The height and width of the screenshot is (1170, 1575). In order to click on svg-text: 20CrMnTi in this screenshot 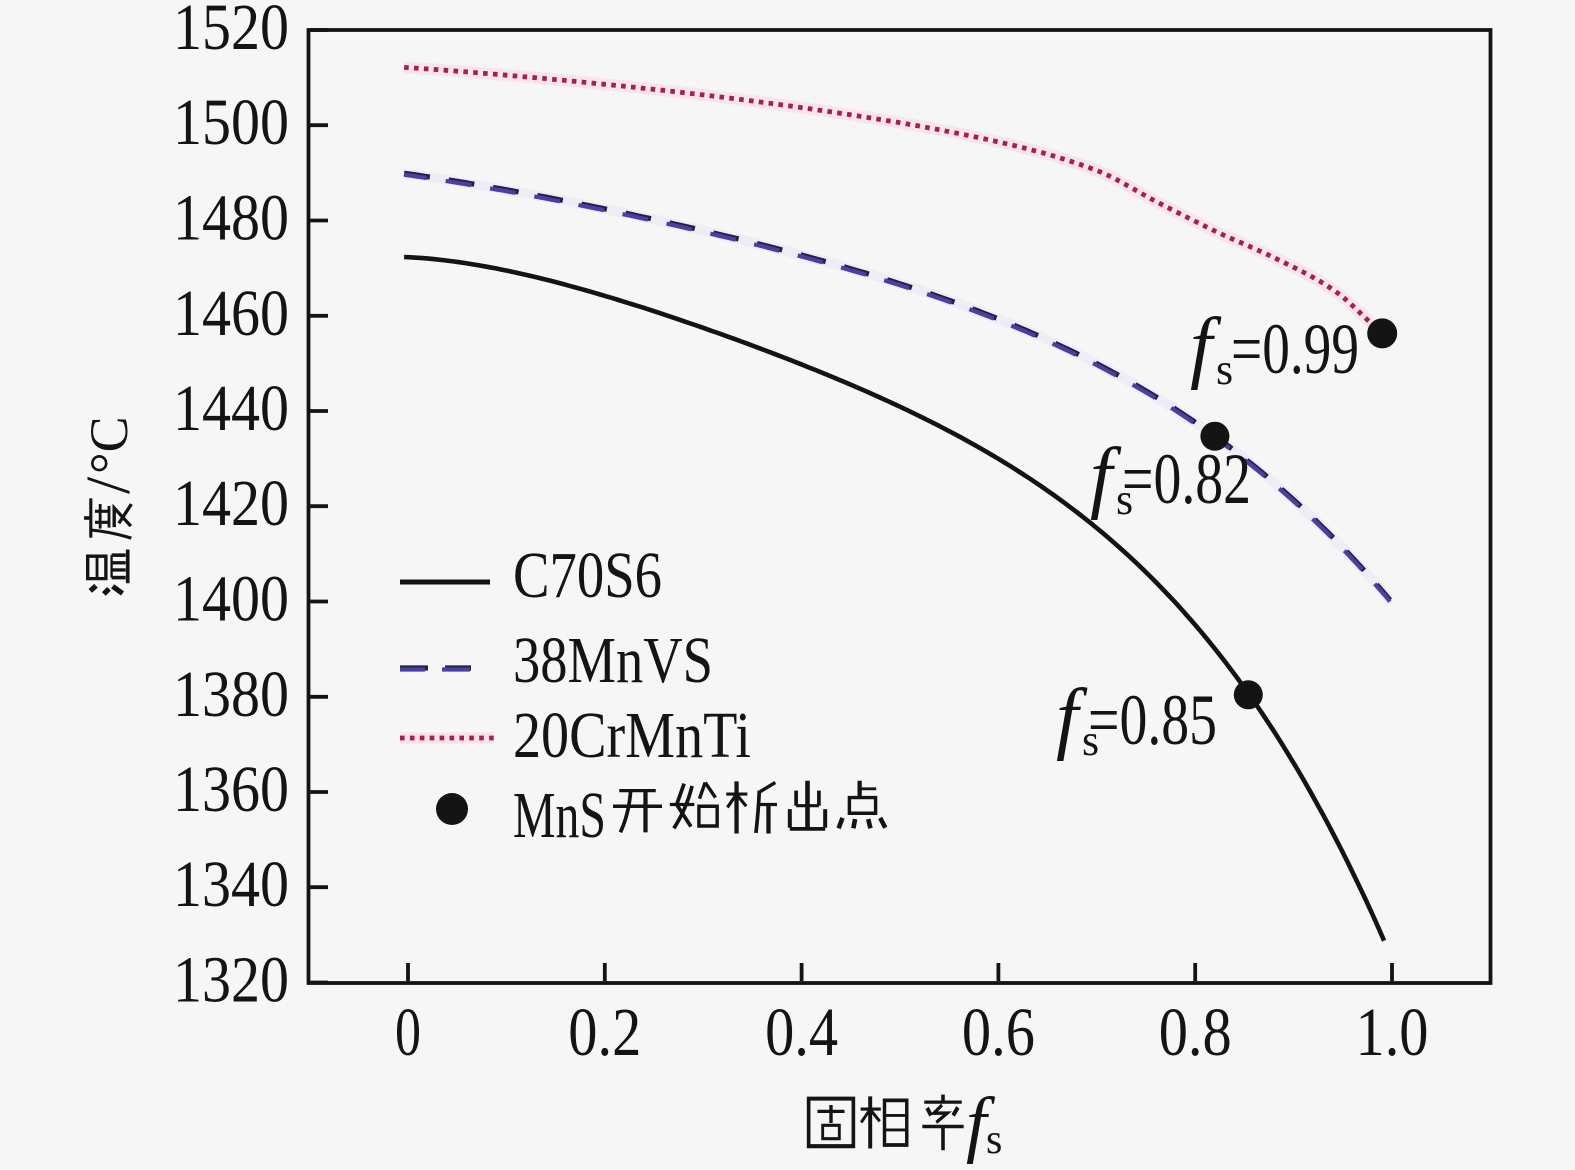, I will do `click(632, 735)`.